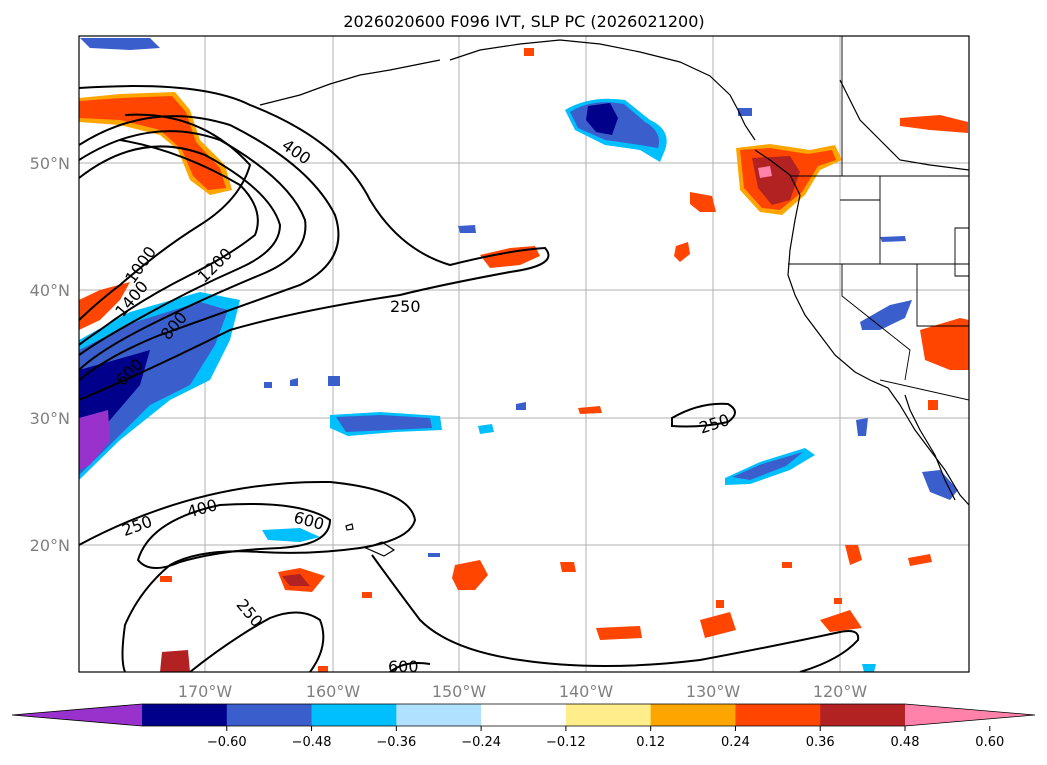 This screenshot has width=1047, height=765. Describe the element at coordinates (77, 715) in the screenshot. I see `colorbar-extend-min` at that location.